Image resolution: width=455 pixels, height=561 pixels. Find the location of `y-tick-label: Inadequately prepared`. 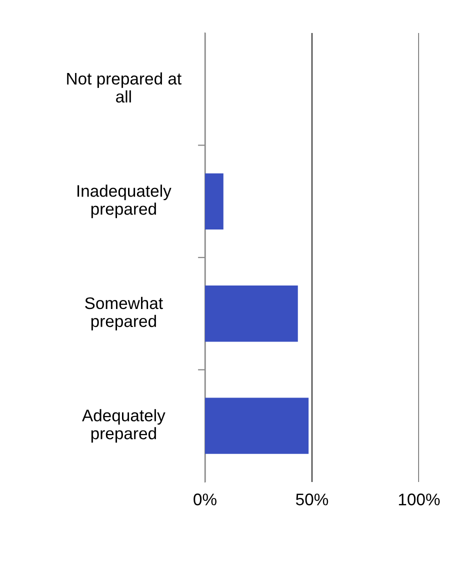

y-tick-label: Inadequately prepared is located at coordinates (125, 201).